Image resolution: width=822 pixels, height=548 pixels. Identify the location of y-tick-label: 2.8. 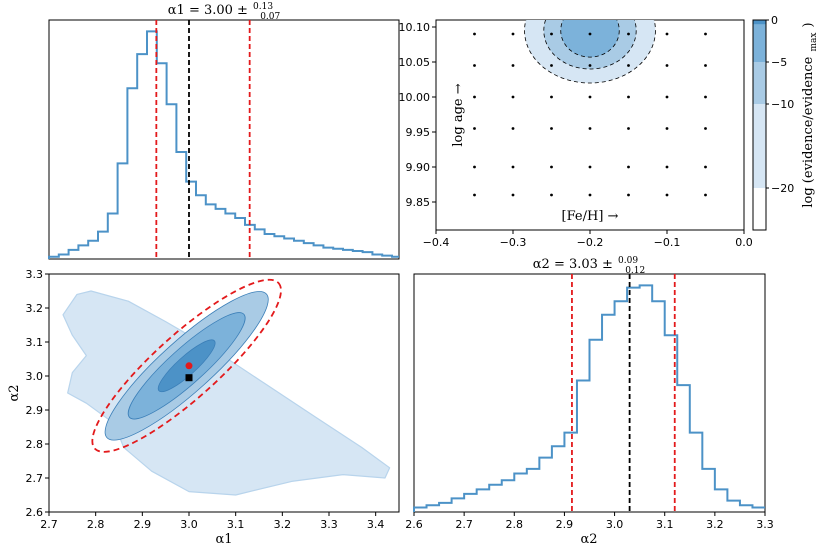
(35, 444).